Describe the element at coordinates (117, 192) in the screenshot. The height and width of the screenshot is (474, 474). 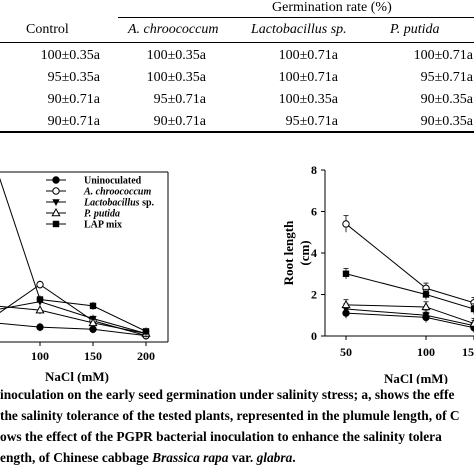
I see `legend-entry: A. chroococcum` at that location.